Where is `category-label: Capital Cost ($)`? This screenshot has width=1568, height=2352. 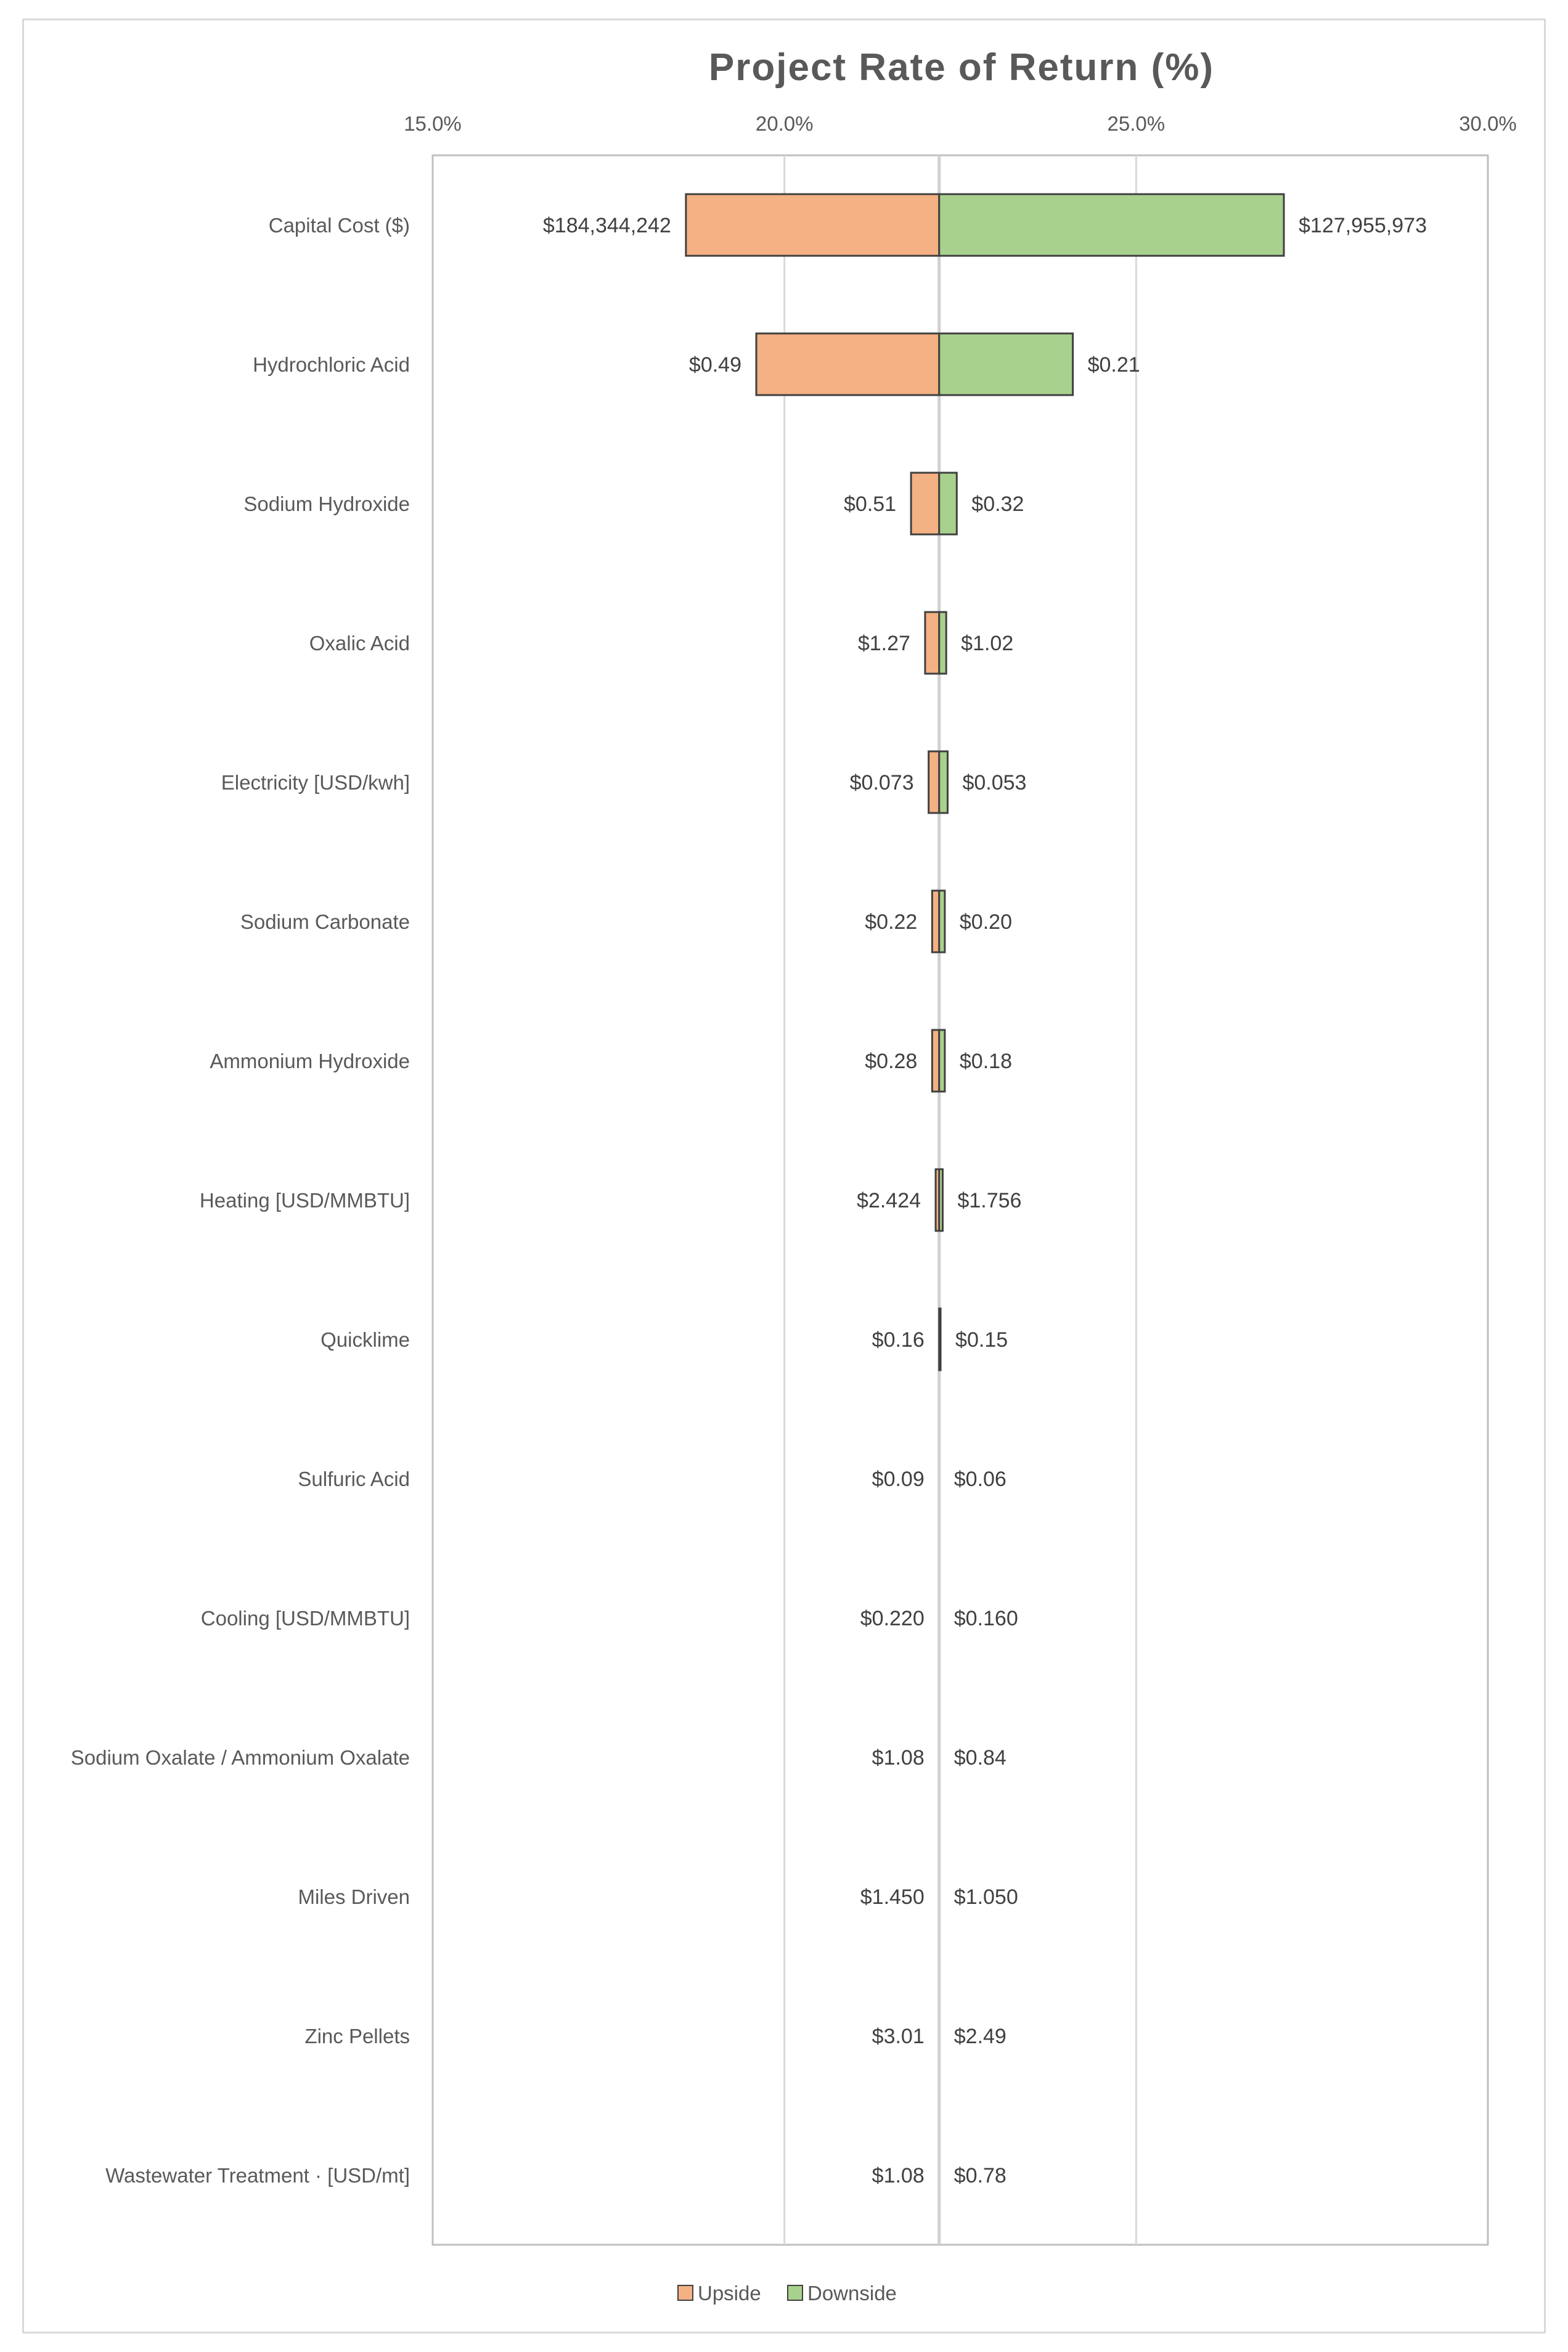
category-label: Capital Cost ($) is located at coordinates (339, 225).